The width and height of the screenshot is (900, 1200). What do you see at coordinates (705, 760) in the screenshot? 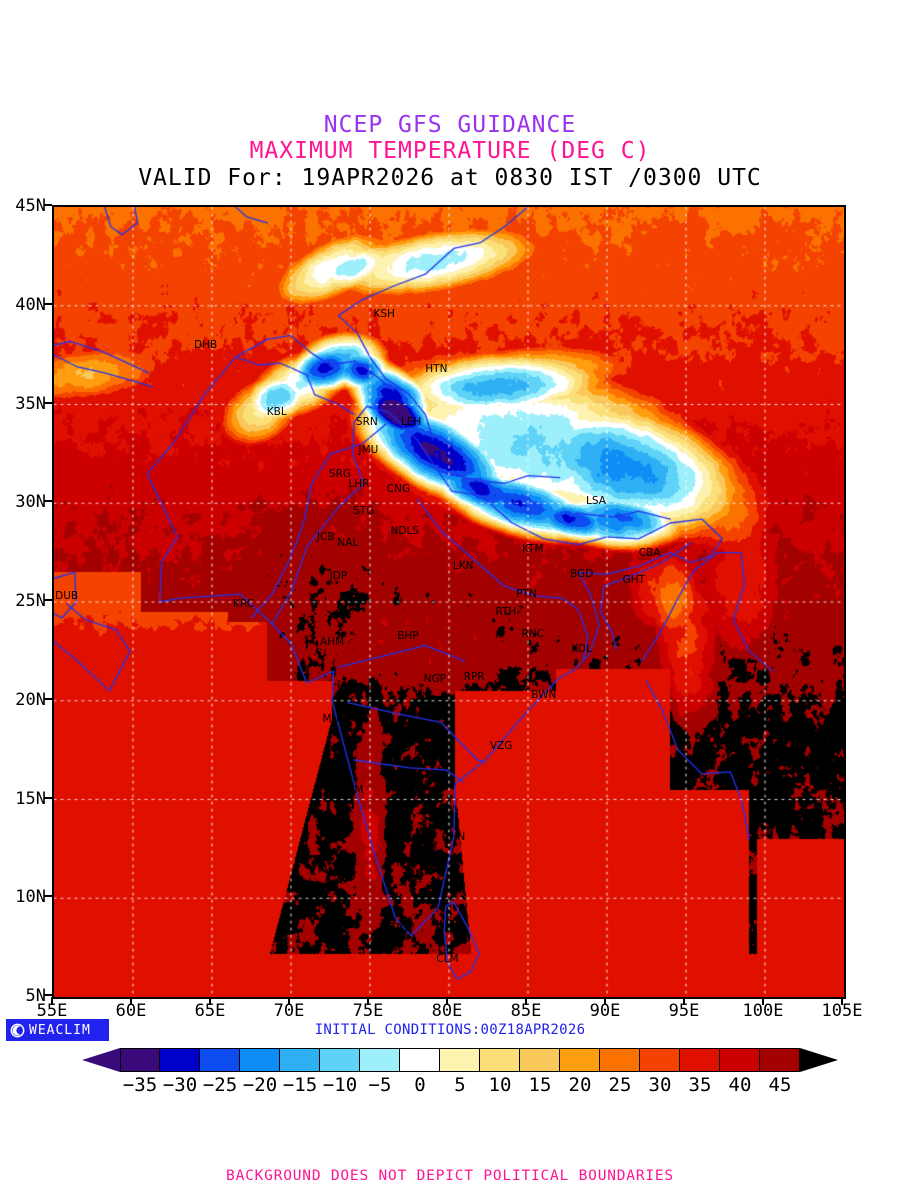
I see `city-label-rng: RNG` at bounding box center [705, 760].